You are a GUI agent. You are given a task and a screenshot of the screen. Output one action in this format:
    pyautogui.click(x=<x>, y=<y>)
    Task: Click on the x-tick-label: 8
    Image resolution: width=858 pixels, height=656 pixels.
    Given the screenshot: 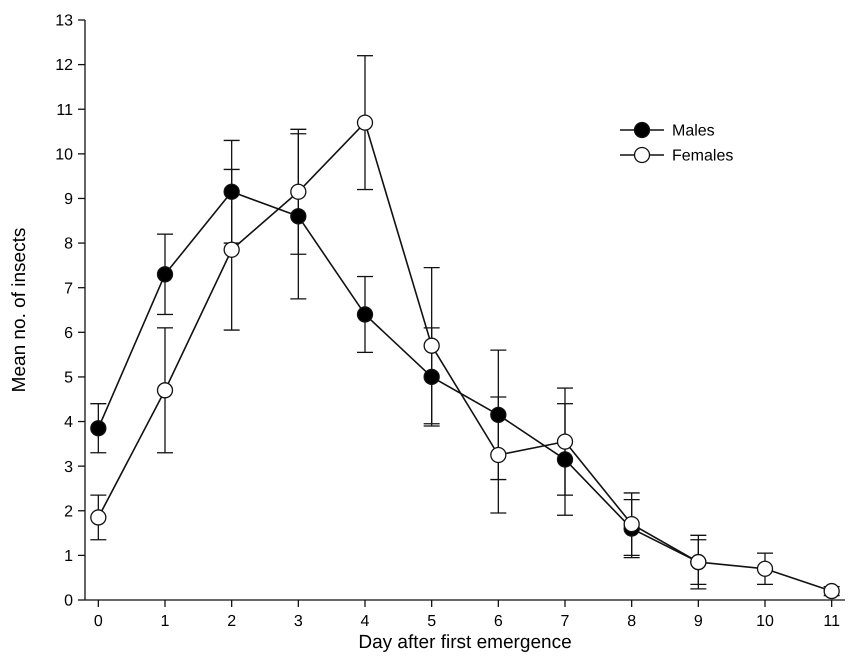 What is the action you would take?
    pyautogui.click(x=631, y=621)
    